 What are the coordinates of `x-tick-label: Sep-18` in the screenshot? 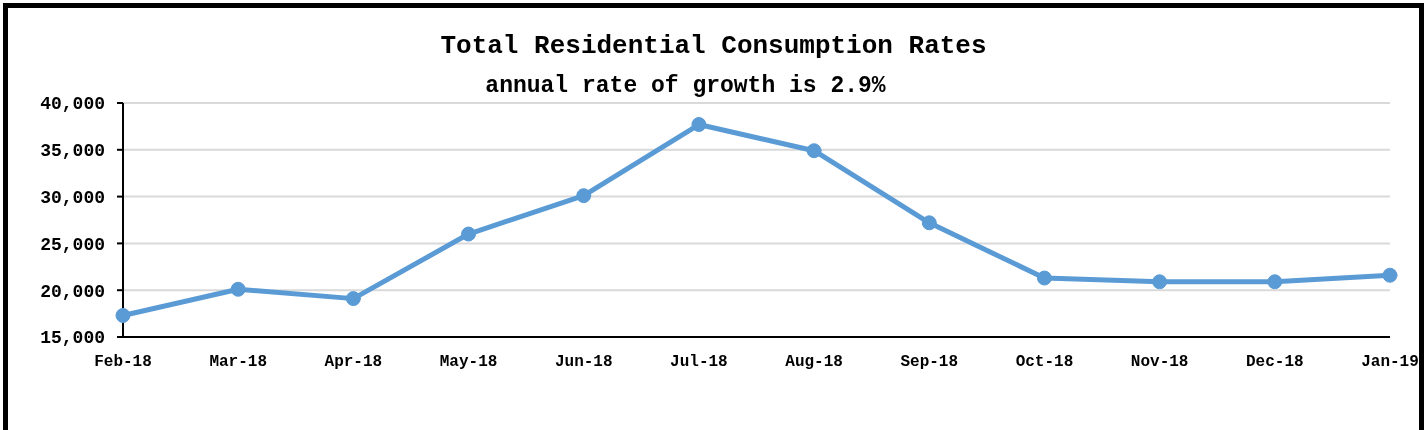 It's located at (929, 362).